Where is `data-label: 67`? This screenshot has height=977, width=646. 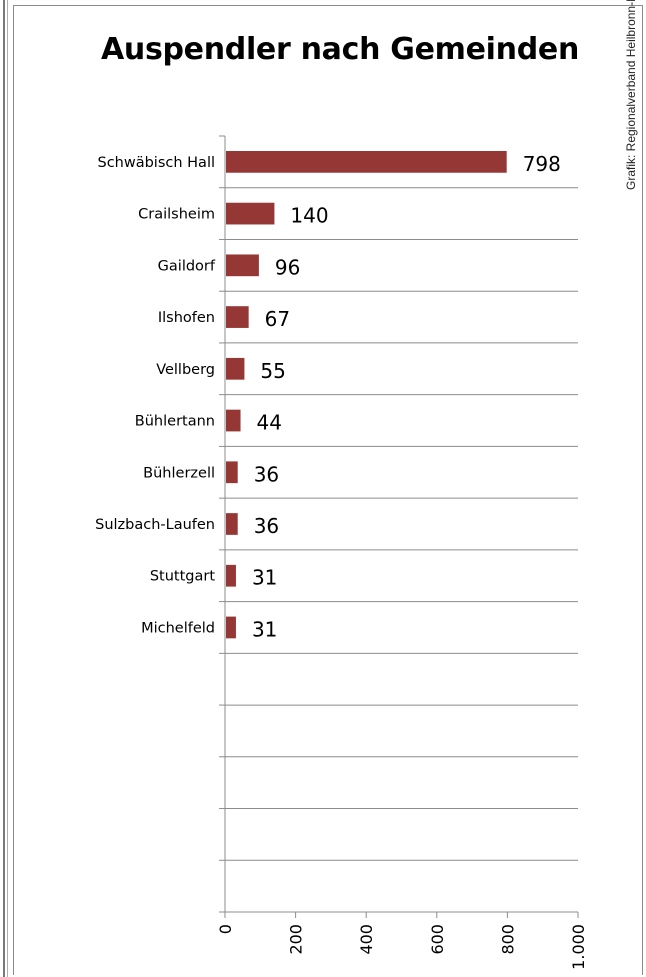 data-label: 67 is located at coordinates (277, 319).